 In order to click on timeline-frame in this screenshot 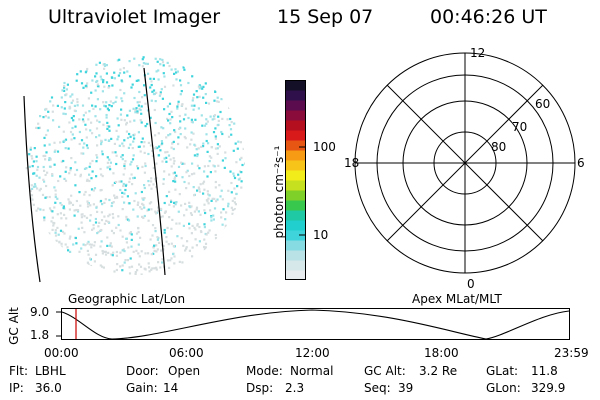, I will do `click(315, 324)`.